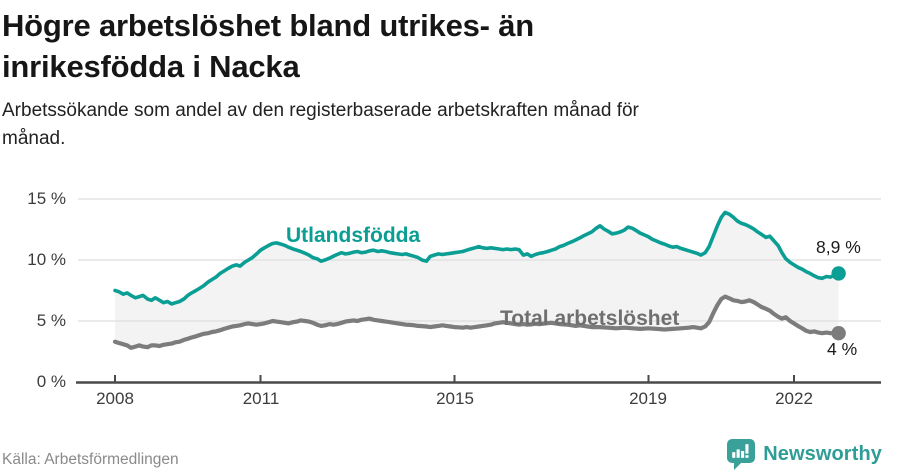 Image resolution: width=900 pixels, height=474 pixels. Describe the element at coordinates (51, 381) in the screenshot. I see `y-tick-label-0: 0 %` at that location.